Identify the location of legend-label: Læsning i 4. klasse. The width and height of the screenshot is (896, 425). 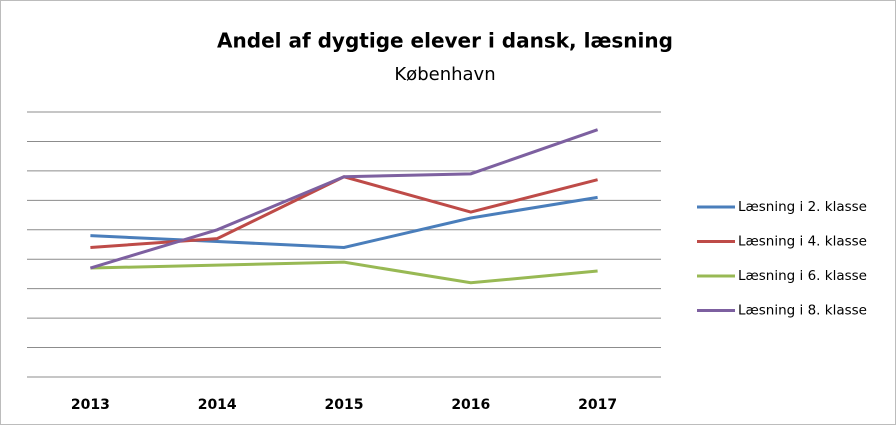
(802, 242).